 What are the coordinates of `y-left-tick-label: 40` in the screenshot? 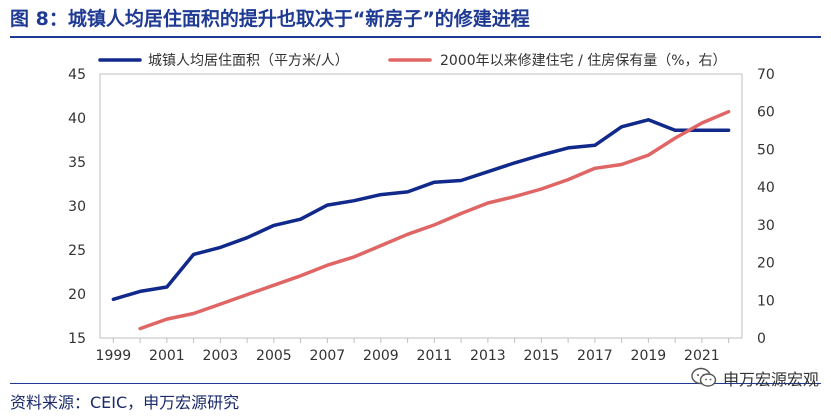 It's located at (77, 119).